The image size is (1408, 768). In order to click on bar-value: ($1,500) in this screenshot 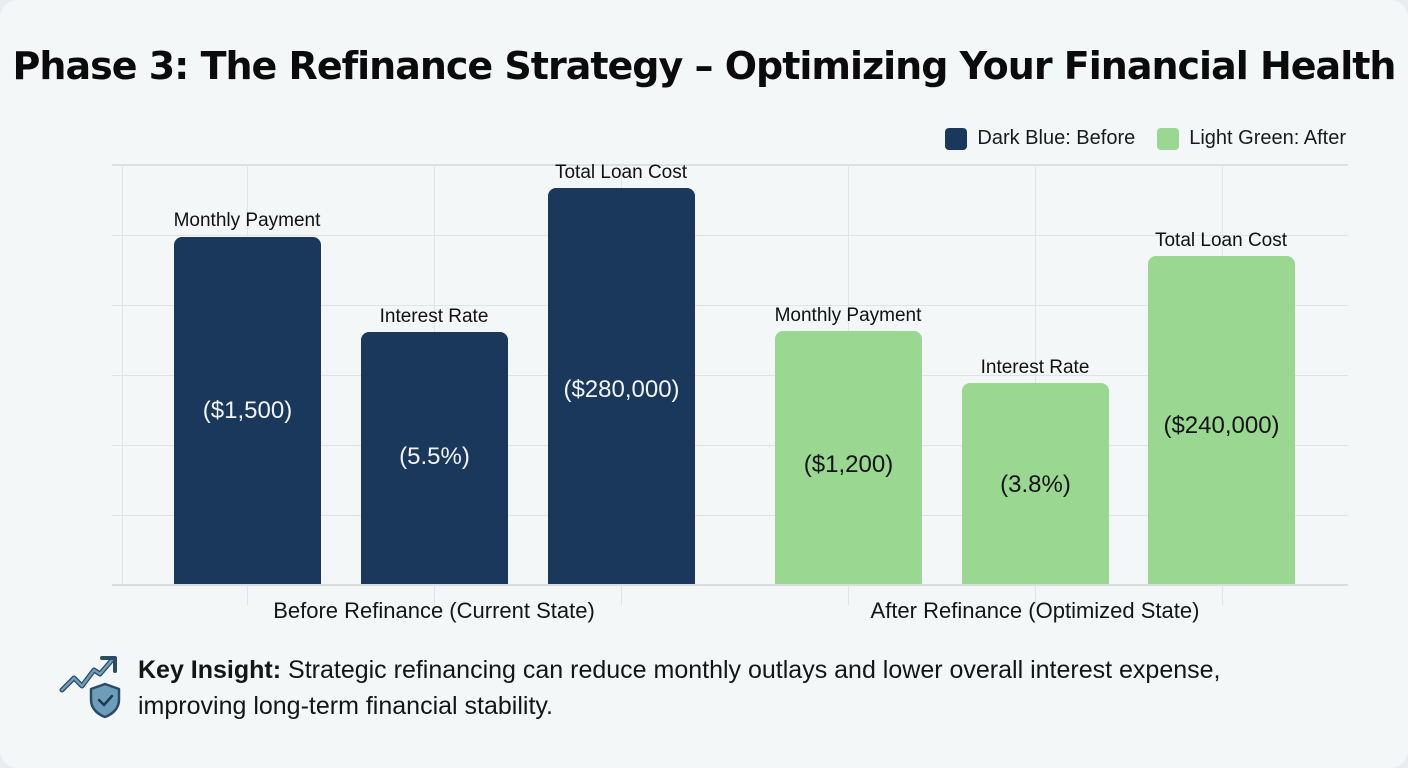, I will do `click(247, 410)`.